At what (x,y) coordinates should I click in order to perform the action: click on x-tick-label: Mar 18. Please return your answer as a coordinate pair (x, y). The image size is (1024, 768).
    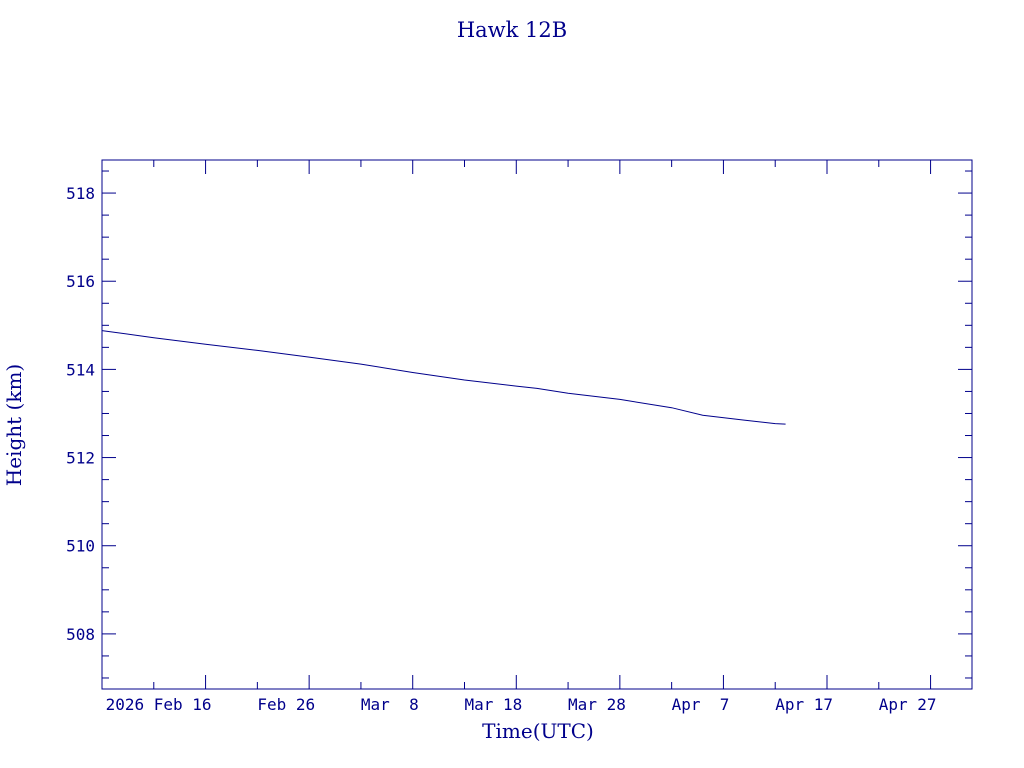
    Looking at the image, I should click on (493, 704).